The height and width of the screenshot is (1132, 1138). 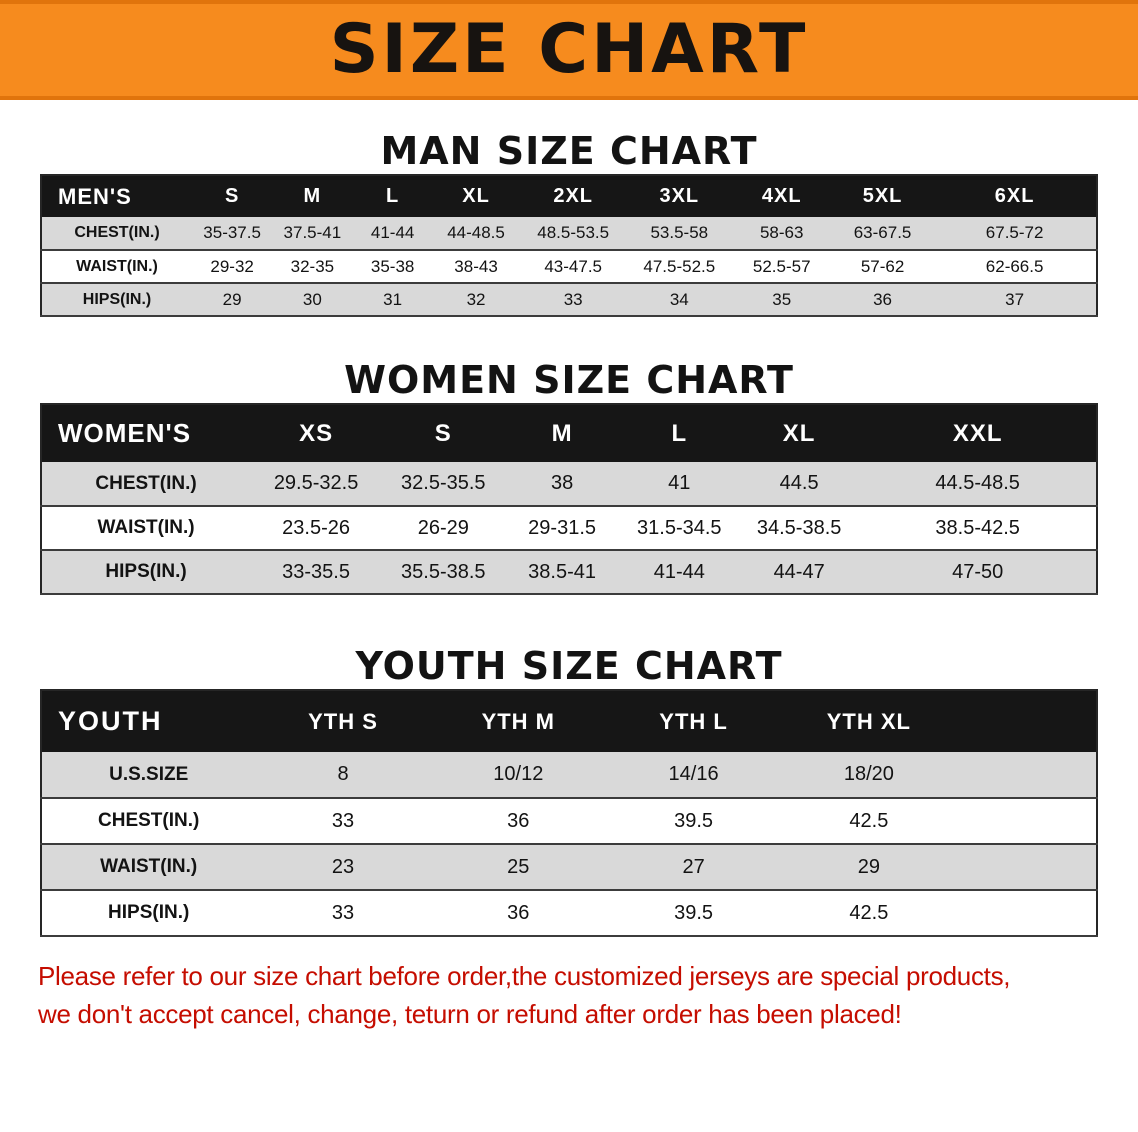 What do you see at coordinates (679, 267) in the screenshot?
I see `table-cell: 47.5-52.5` at bounding box center [679, 267].